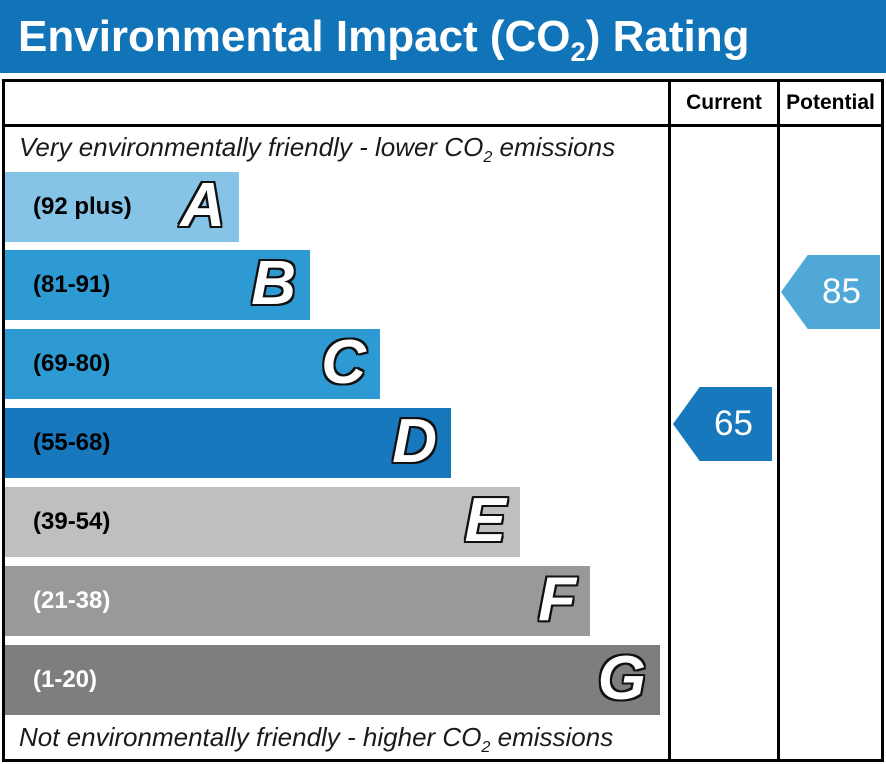  I want to click on chart-title-bar: Environmental Impact (CO2) Rating, so click(443, 36).